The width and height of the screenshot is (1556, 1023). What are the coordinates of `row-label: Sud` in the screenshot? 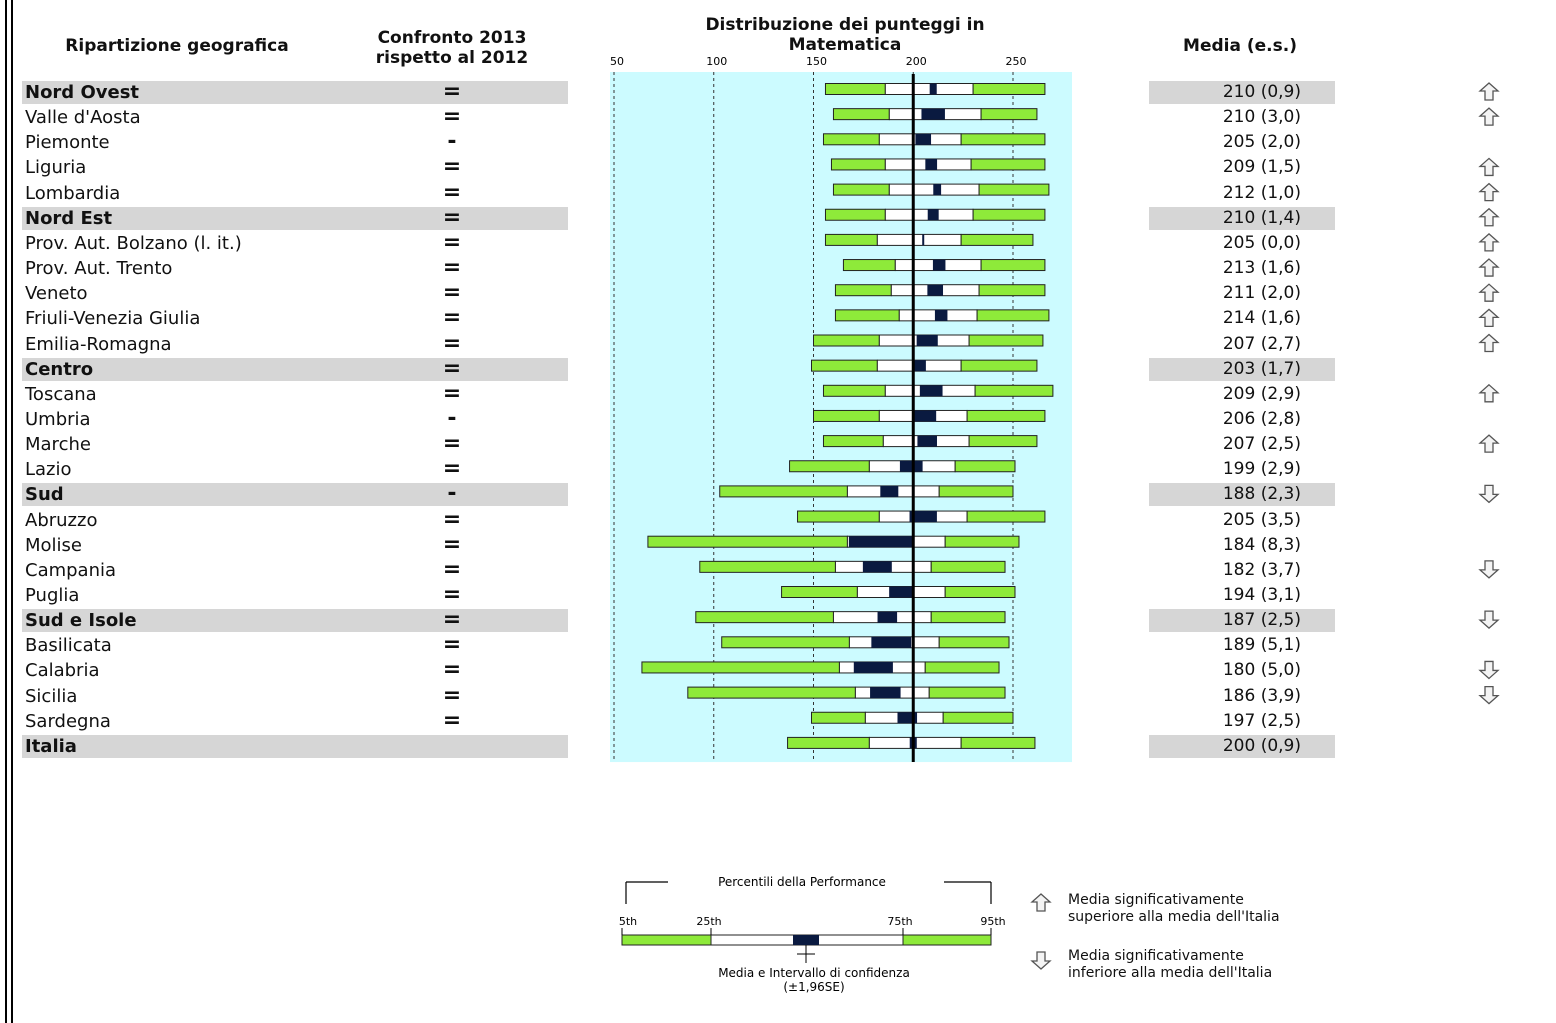 It's located at (295, 495).